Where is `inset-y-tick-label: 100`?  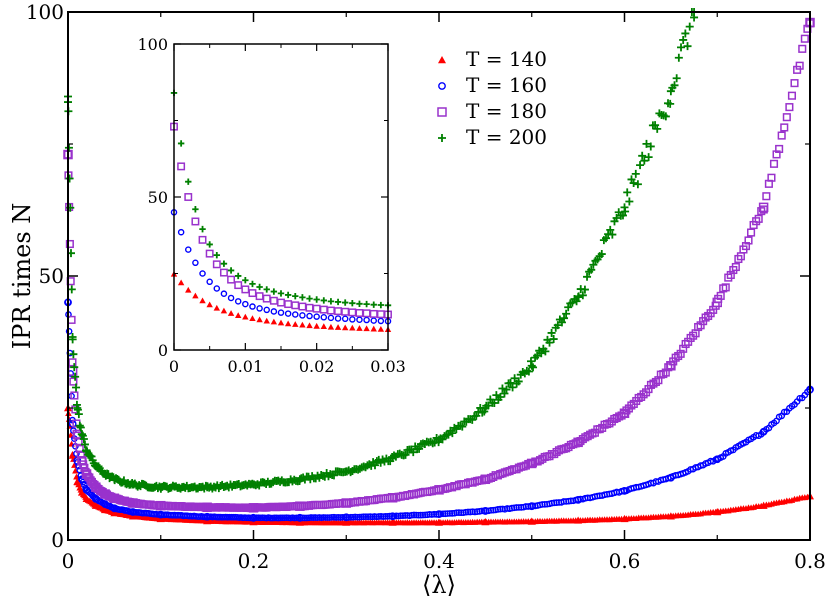 inset-y-tick-label: 100 is located at coordinates (152, 44).